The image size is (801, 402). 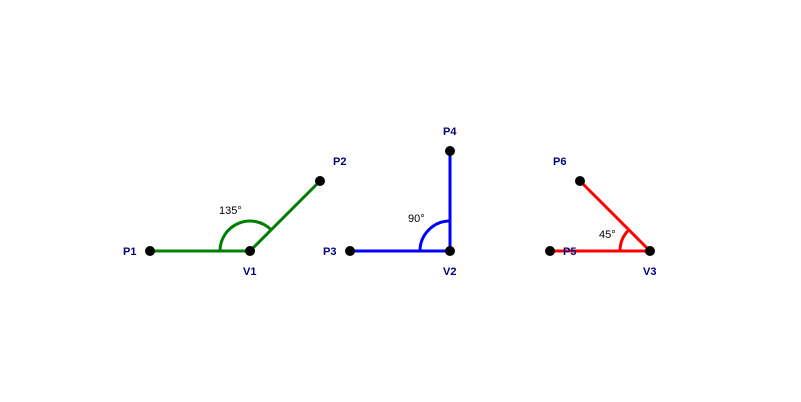 I want to click on point-p5, so click(x=550, y=251).